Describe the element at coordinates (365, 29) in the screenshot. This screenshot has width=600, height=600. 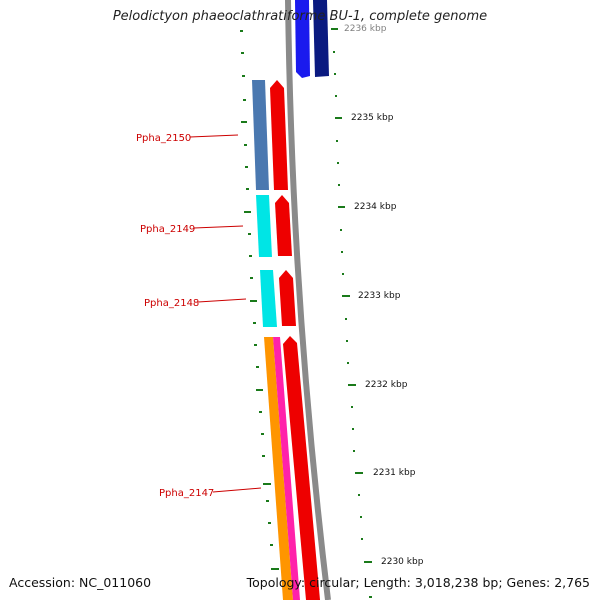
I see `tick-label-2236: 2236 kbp` at that location.